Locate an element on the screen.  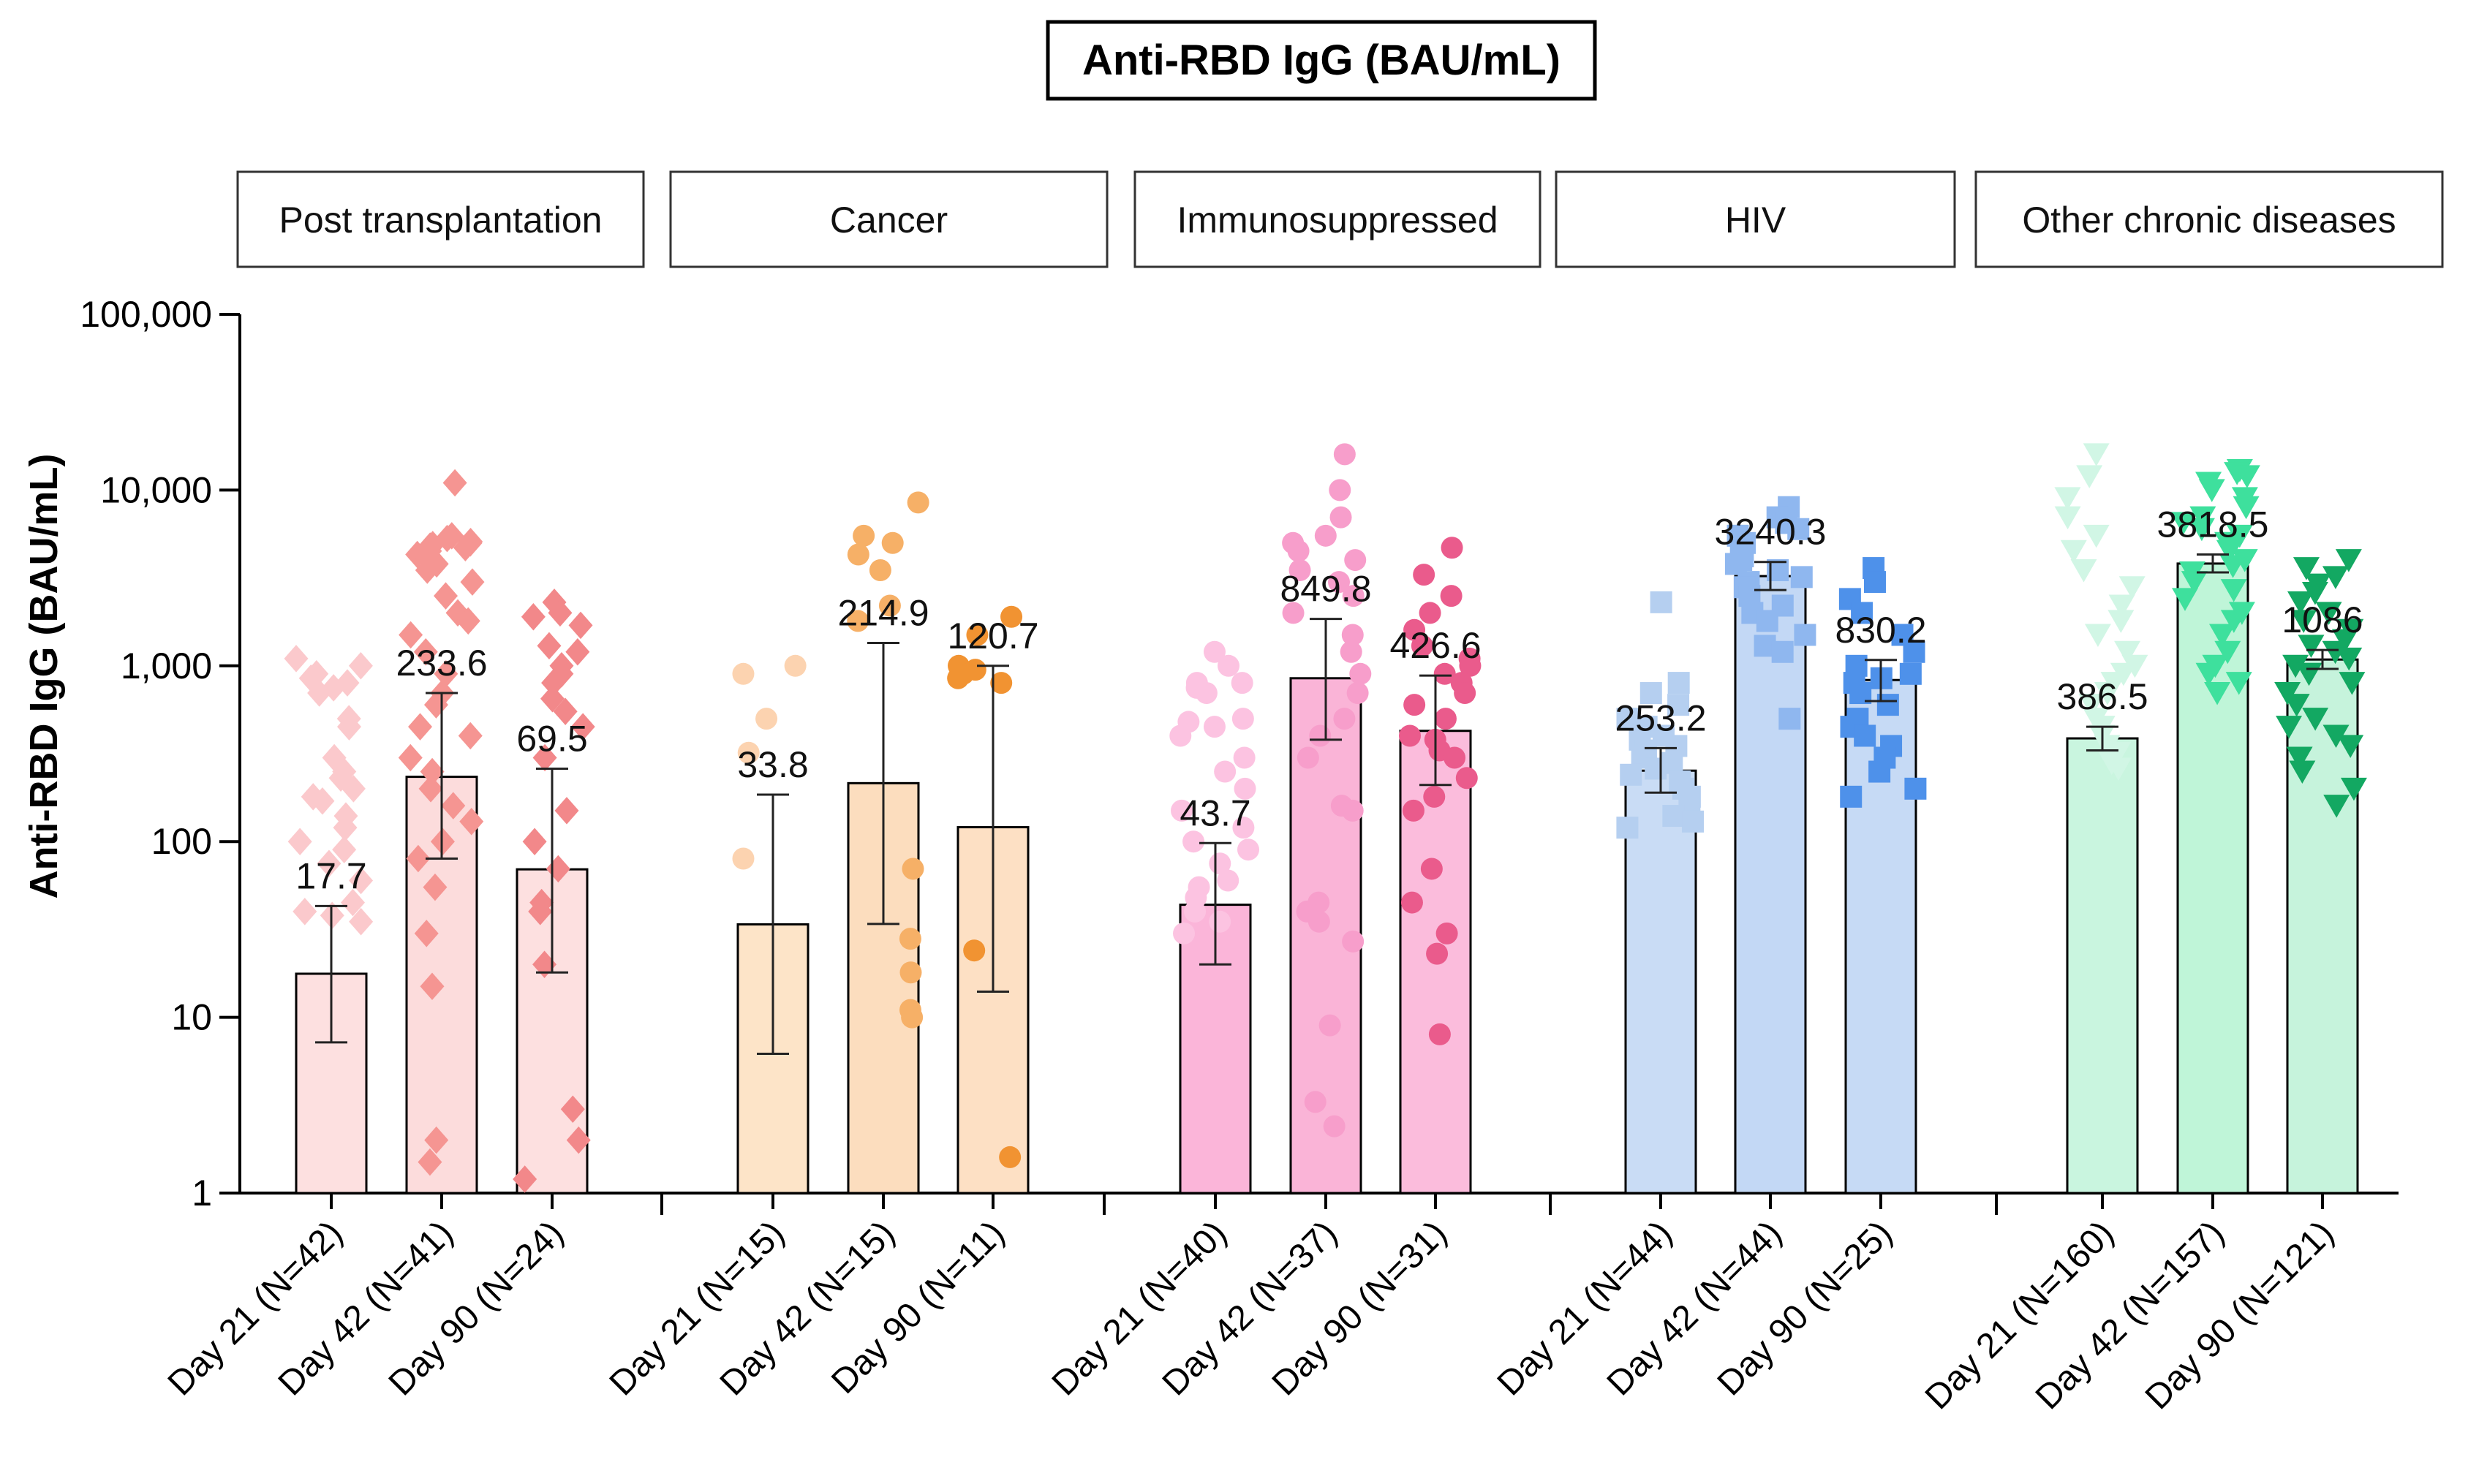
bar is located at coordinates (1660, 982).